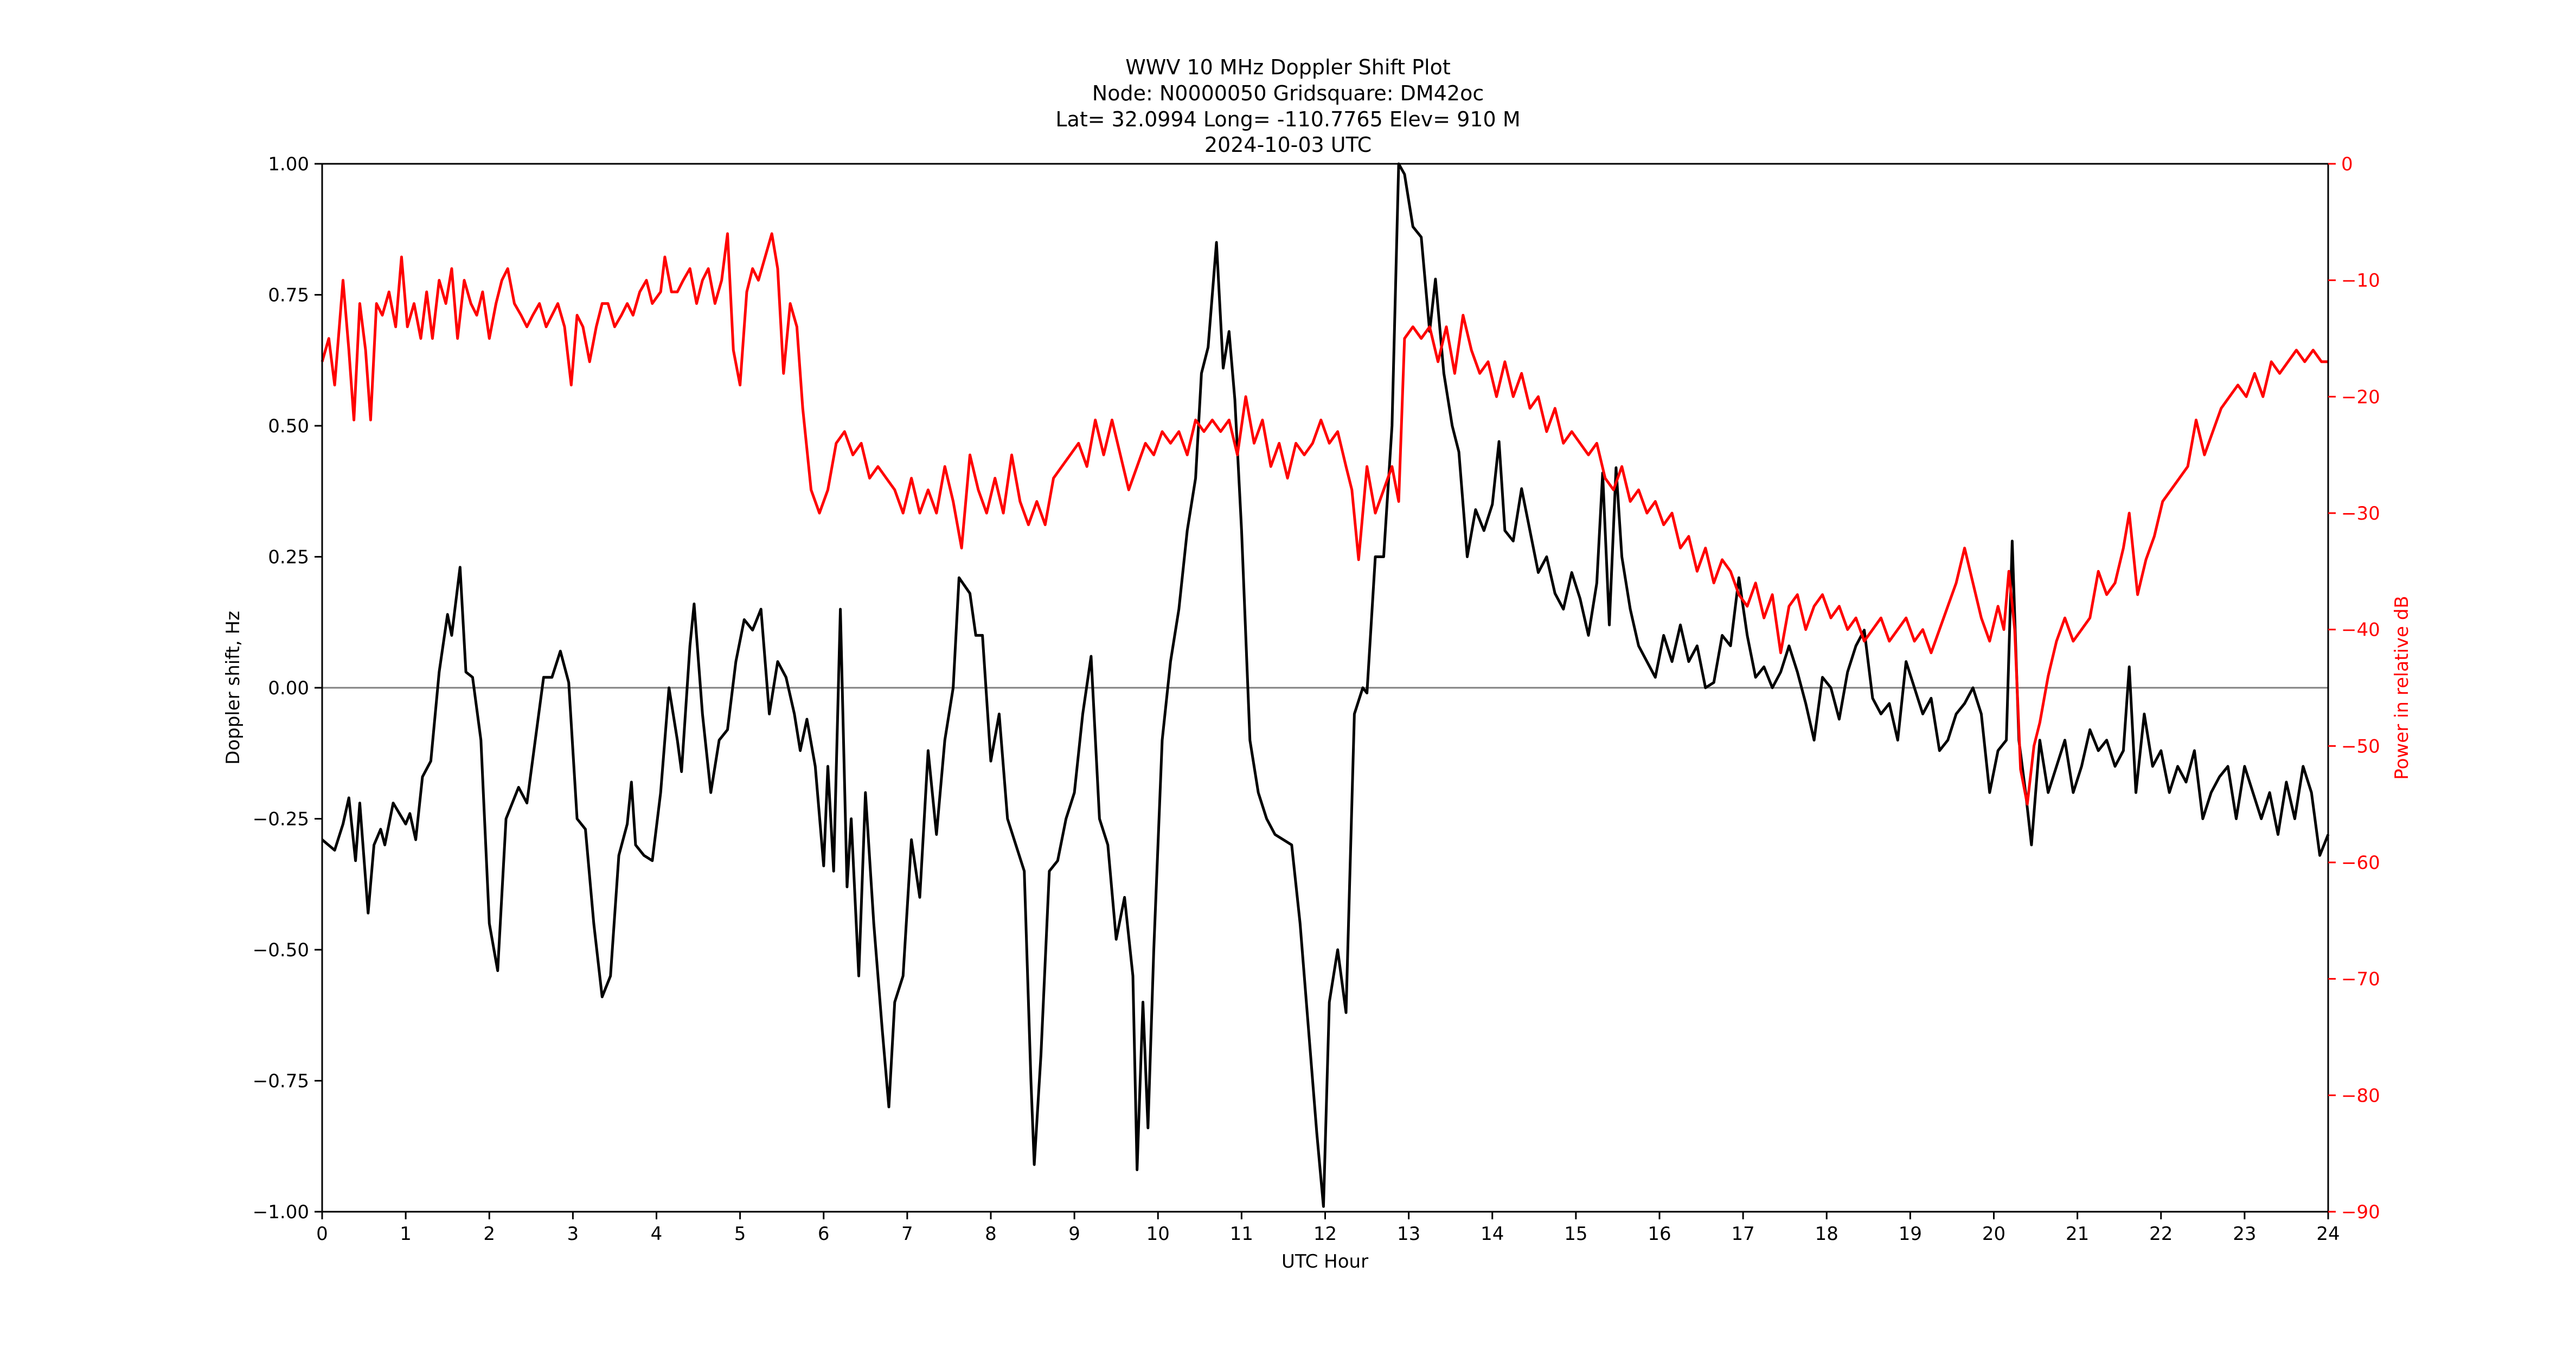  Describe the element at coordinates (281, 1212) in the screenshot. I see `y-tick-label: −1.00` at that location.